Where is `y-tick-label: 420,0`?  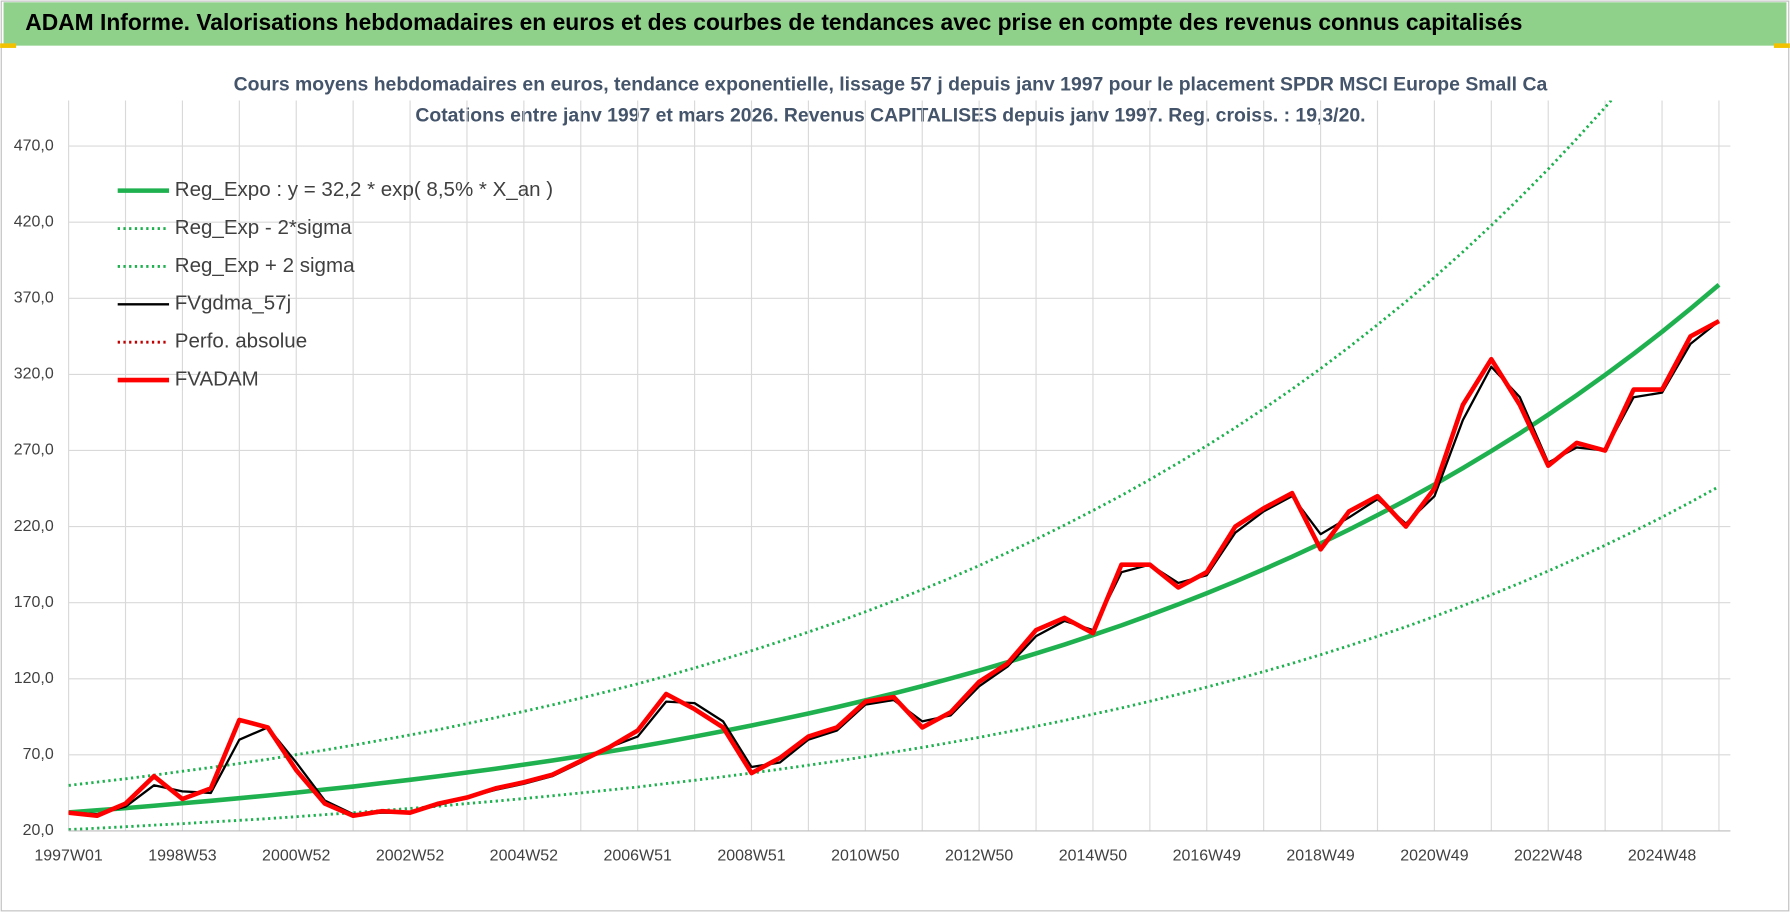
y-tick-label: 420,0 is located at coordinates (34, 221).